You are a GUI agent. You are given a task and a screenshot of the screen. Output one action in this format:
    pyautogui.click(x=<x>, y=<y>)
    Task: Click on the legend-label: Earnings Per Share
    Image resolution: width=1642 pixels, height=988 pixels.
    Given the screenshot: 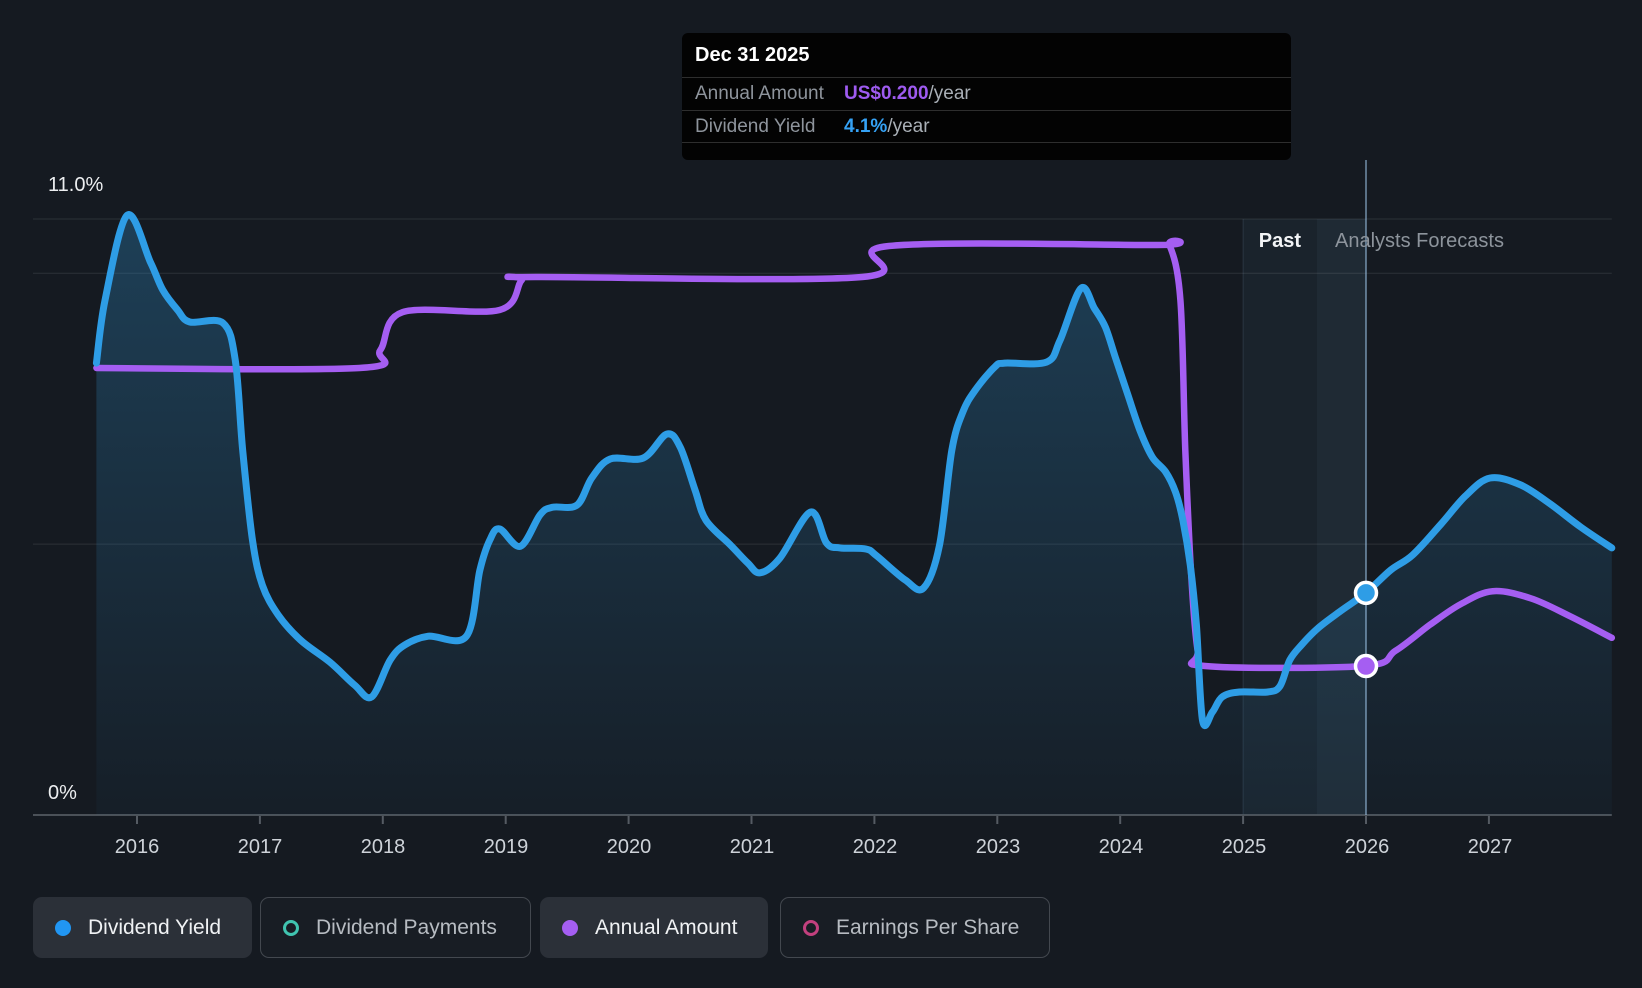 What is the action you would take?
    pyautogui.click(x=928, y=927)
    